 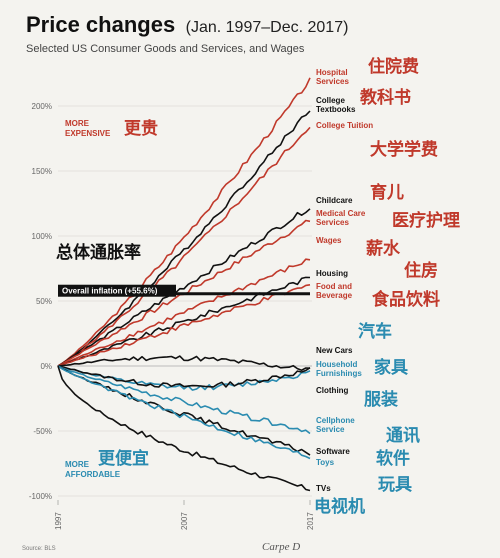 What do you see at coordinates (334, 200) in the screenshot?
I see `series-label-childcare: Childcare` at bounding box center [334, 200].